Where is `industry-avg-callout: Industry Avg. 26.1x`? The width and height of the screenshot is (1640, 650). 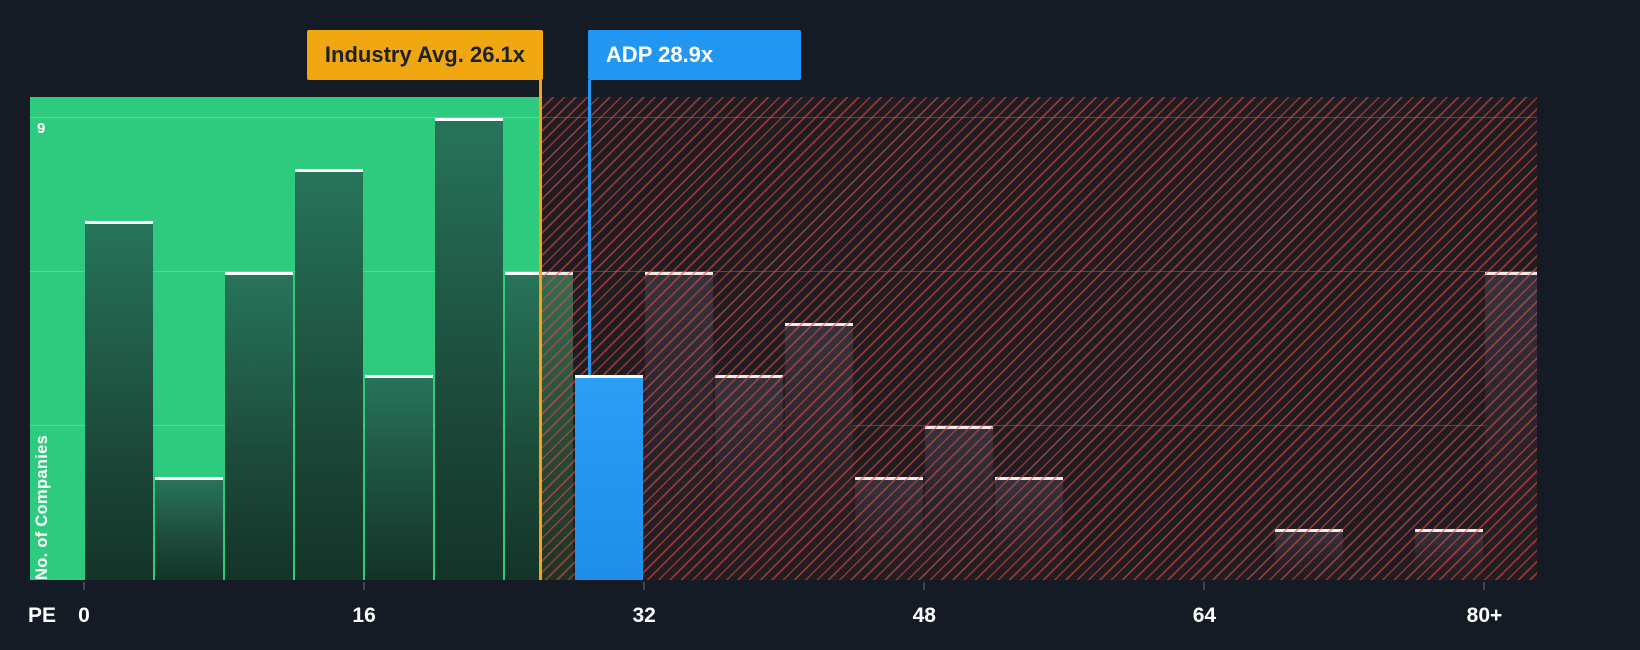 industry-avg-callout: Industry Avg. 26.1x is located at coordinates (425, 55).